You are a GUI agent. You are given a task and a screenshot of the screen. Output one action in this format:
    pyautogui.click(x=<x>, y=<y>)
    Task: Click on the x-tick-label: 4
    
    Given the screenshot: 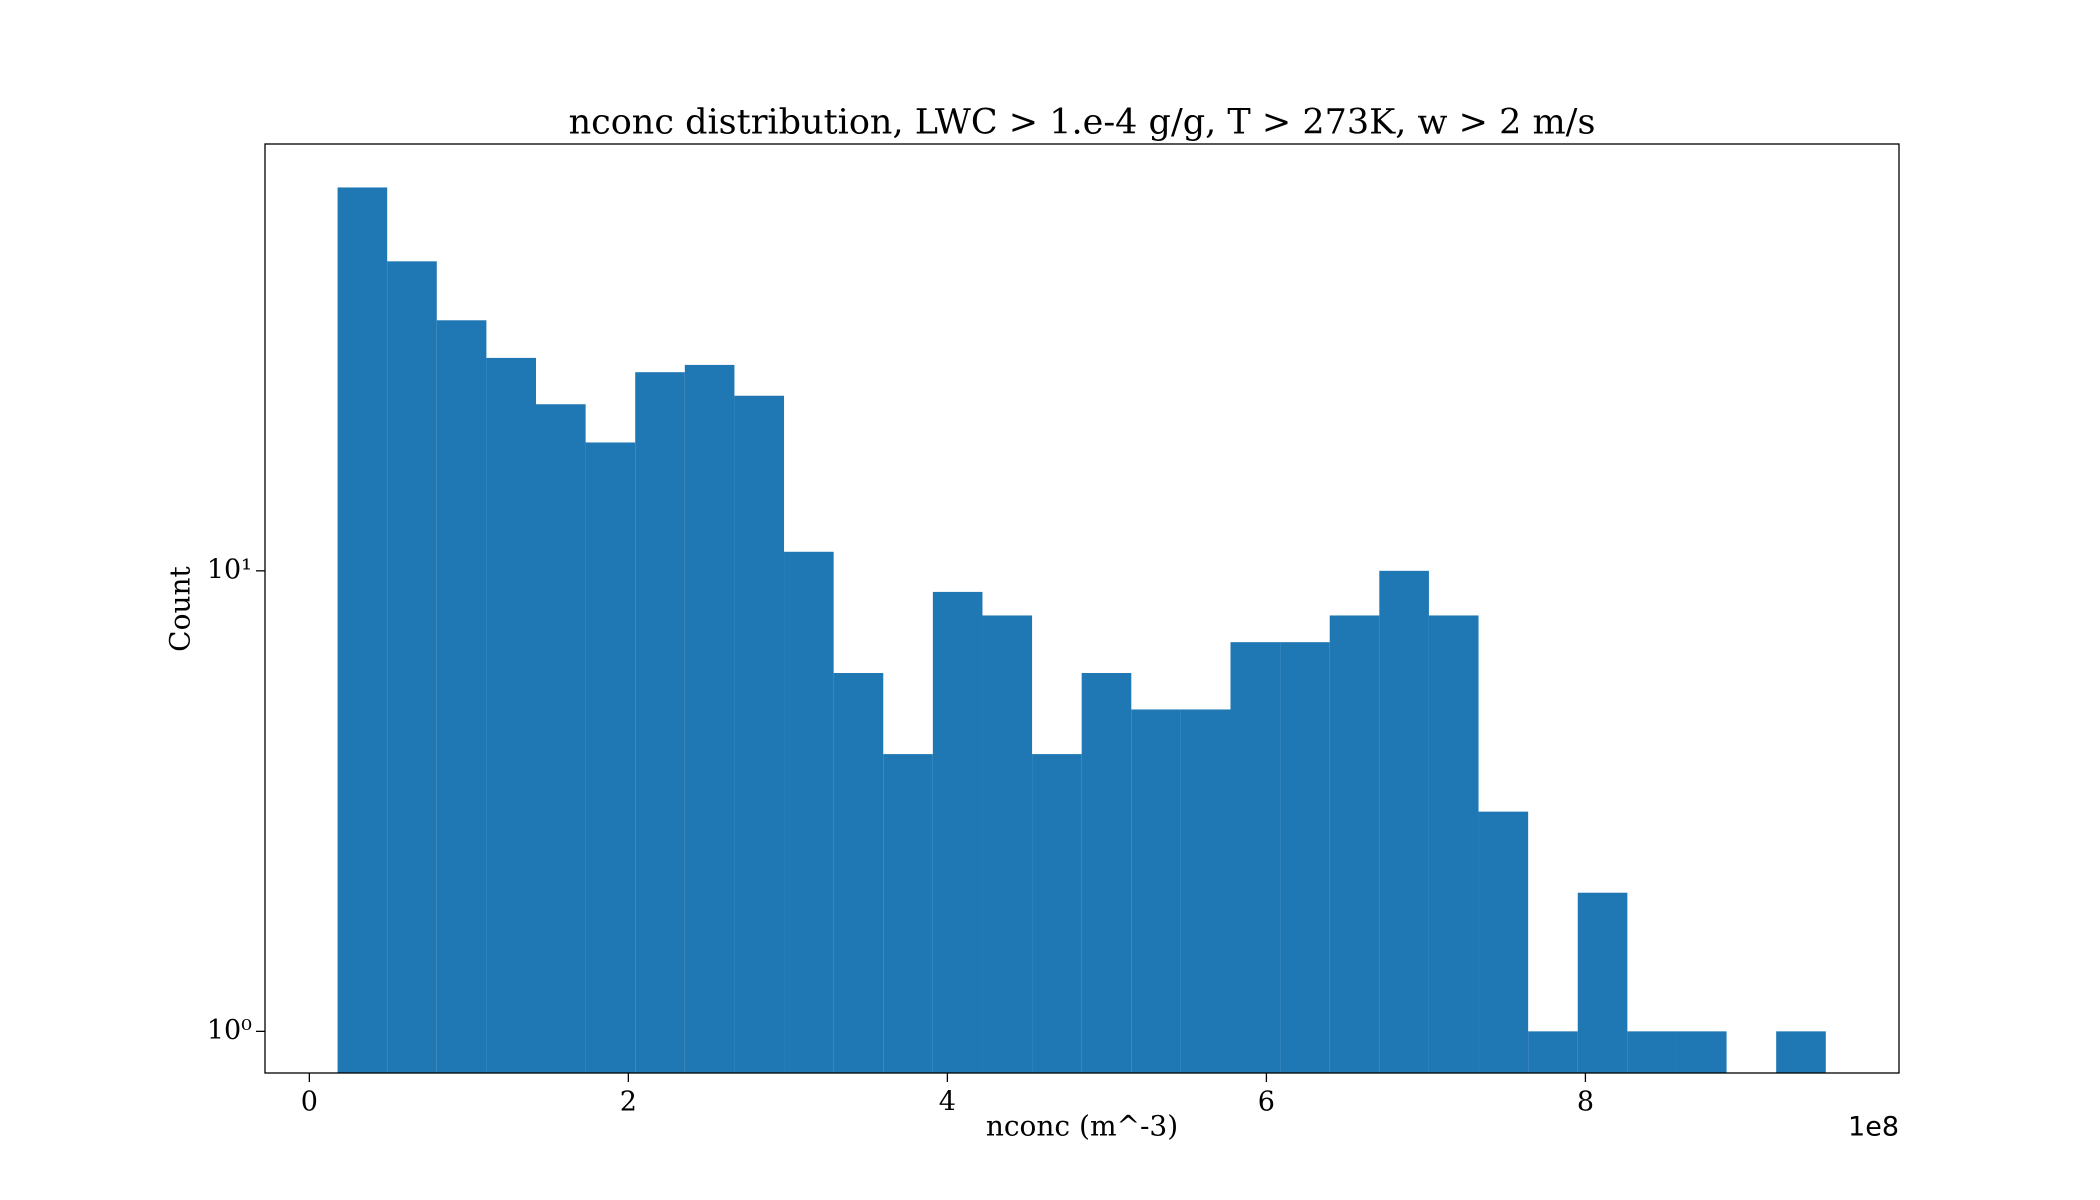 What is the action you would take?
    pyautogui.click(x=947, y=1102)
    